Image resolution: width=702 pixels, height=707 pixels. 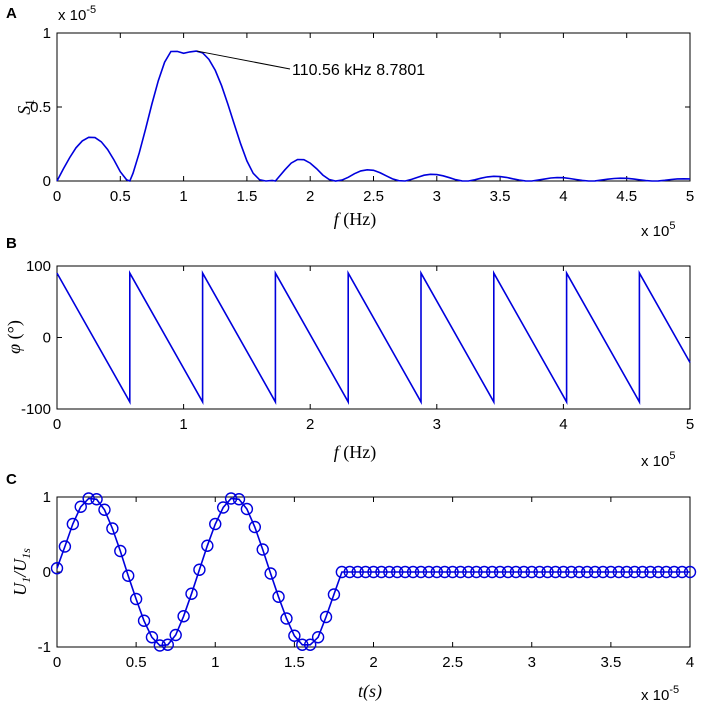 What do you see at coordinates (690, 662) in the screenshot?
I see `x-tick-label-c: 4` at bounding box center [690, 662].